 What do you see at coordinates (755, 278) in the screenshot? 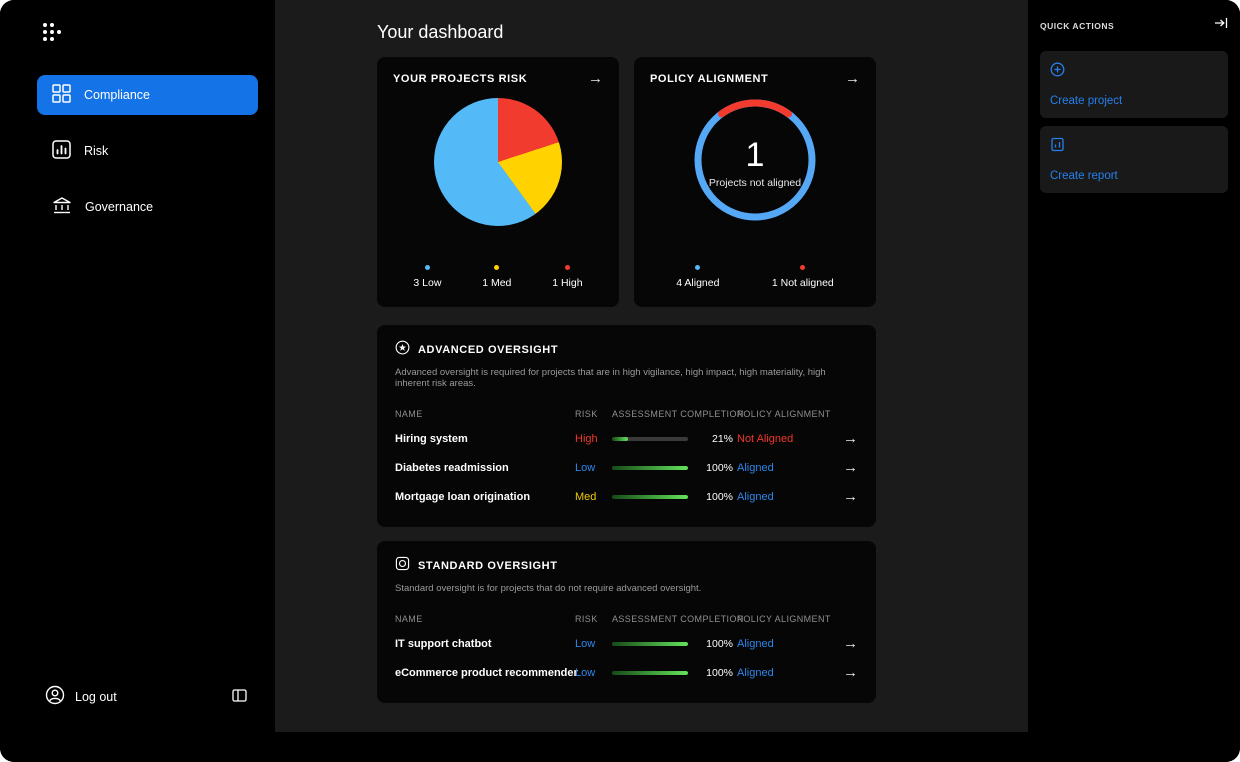
I see `donut-legend: 4 Aligned 1 Not aligned` at bounding box center [755, 278].